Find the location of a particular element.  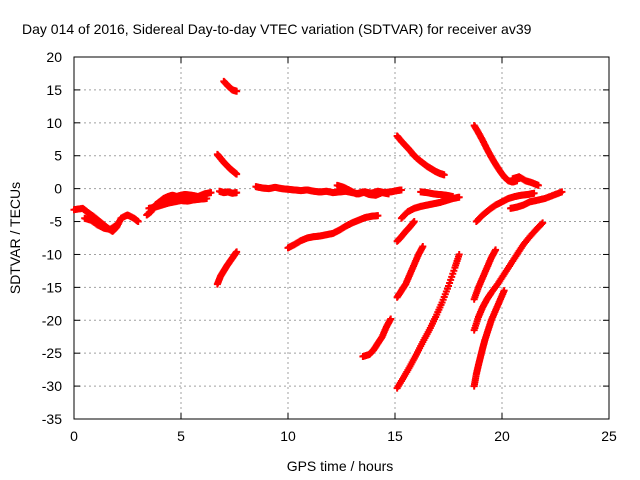

x-tick-label: 10 is located at coordinates (288, 436).